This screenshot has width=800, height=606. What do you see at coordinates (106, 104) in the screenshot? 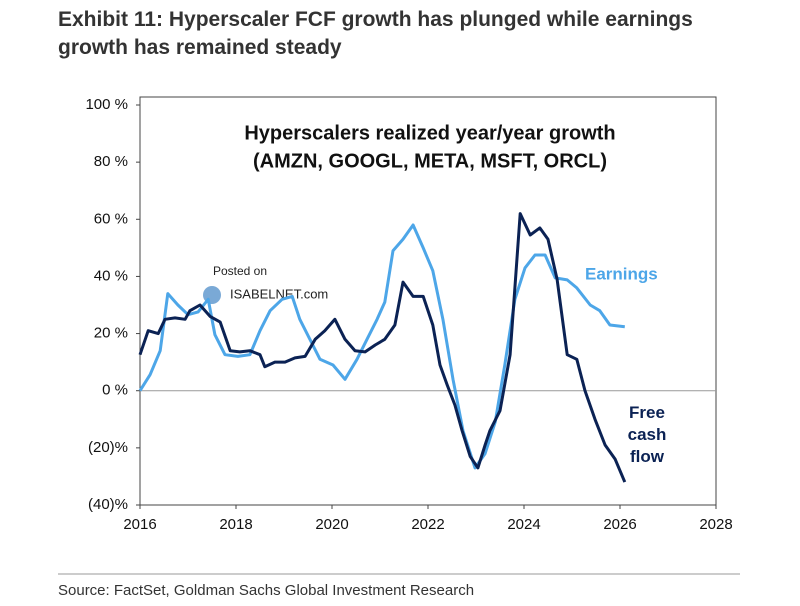
I see `y-tick-label: 100 %` at bounding box center [106, 104].